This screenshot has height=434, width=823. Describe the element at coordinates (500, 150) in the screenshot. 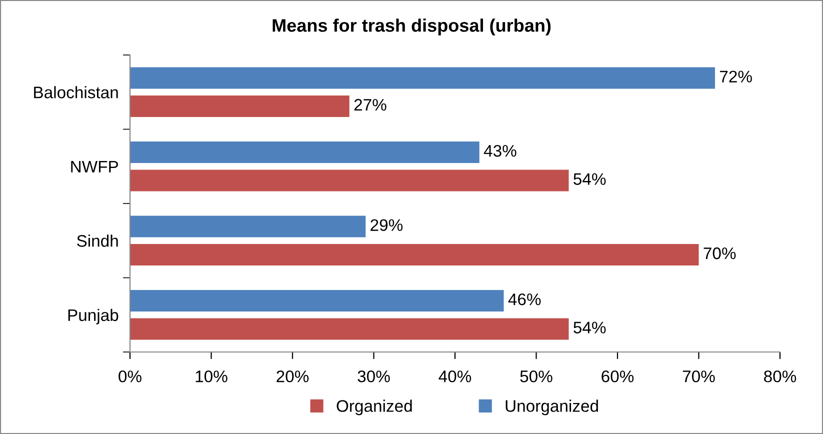

I see `data-label: 43%` at that location.